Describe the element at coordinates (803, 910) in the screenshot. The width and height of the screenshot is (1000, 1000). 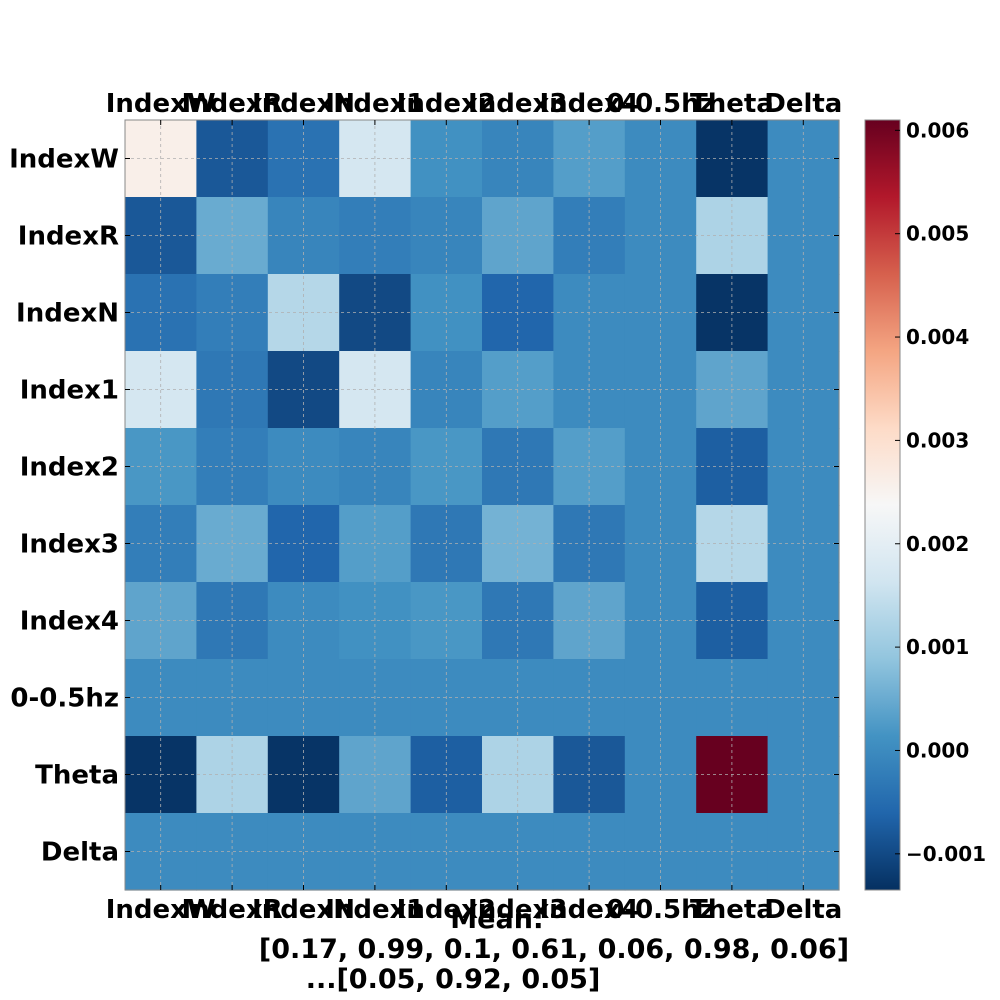
I see `x-tick-label-bottom: Delta` at that location.